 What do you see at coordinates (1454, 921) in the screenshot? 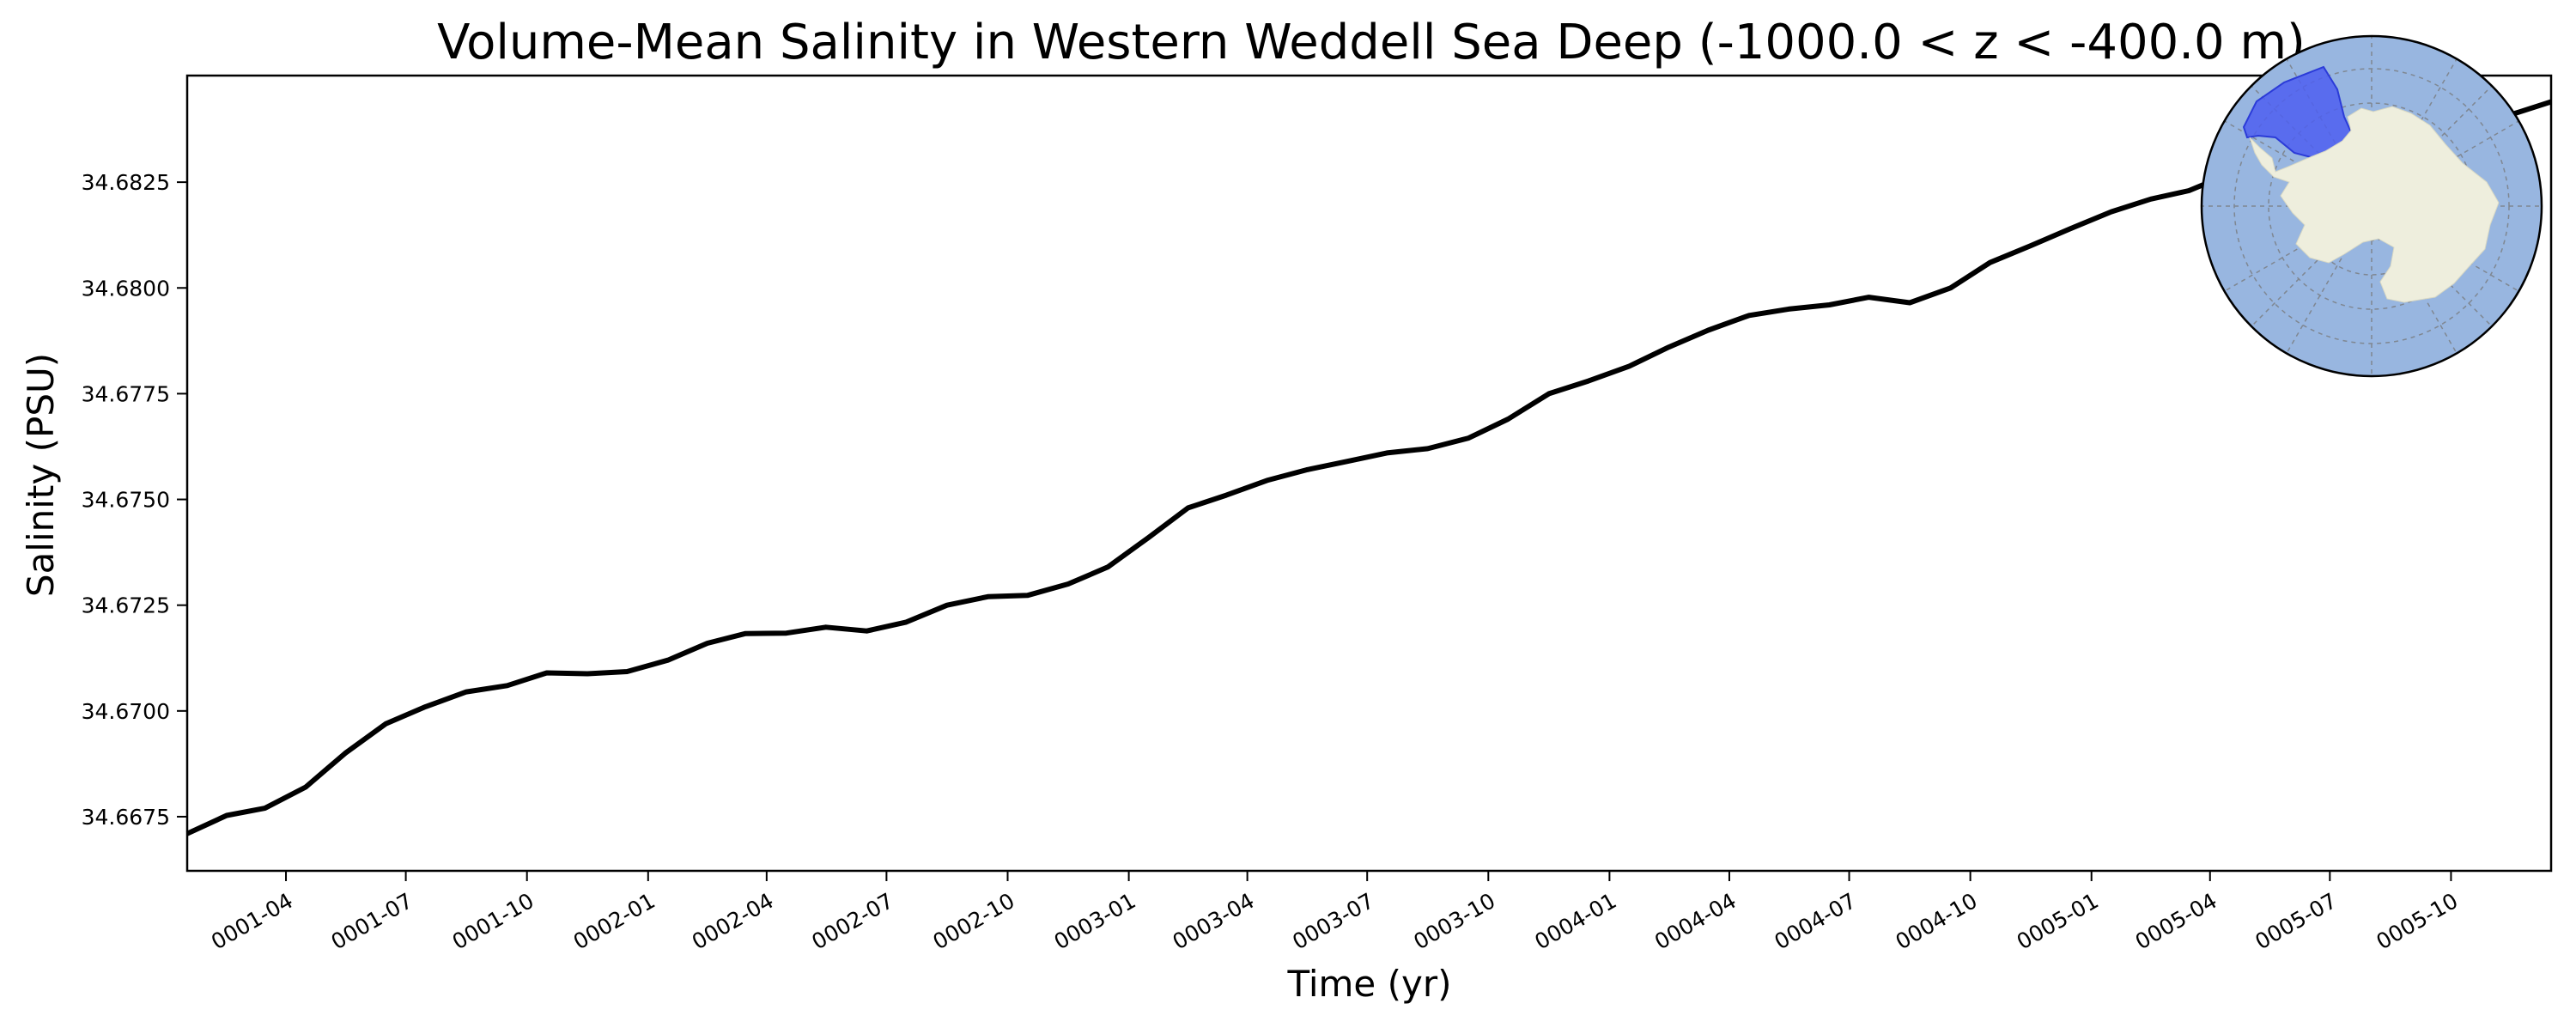
I see `x-tick-label: 0003-10` at bounding box center [1454, 921].